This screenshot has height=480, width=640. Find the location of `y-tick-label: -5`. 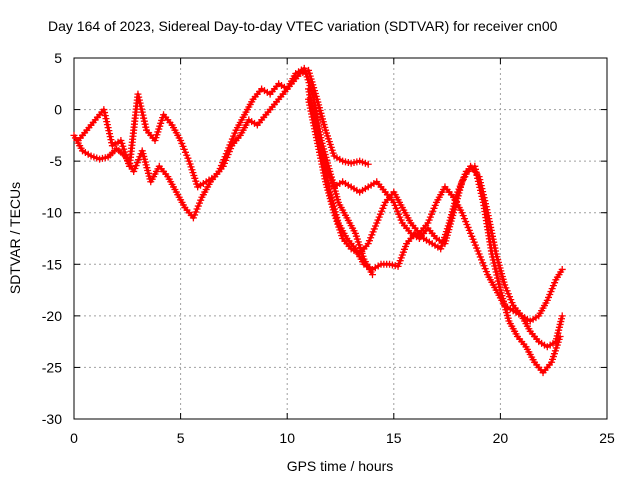

y-tick-label: -5 is located at coordinates (56, 161).